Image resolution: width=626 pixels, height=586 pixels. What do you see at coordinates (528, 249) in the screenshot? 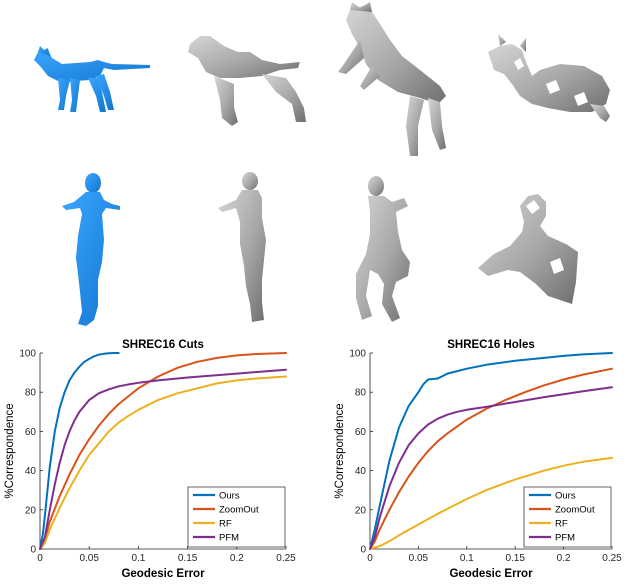
I see `human-holes-icon` at bounding box center [528, 249].